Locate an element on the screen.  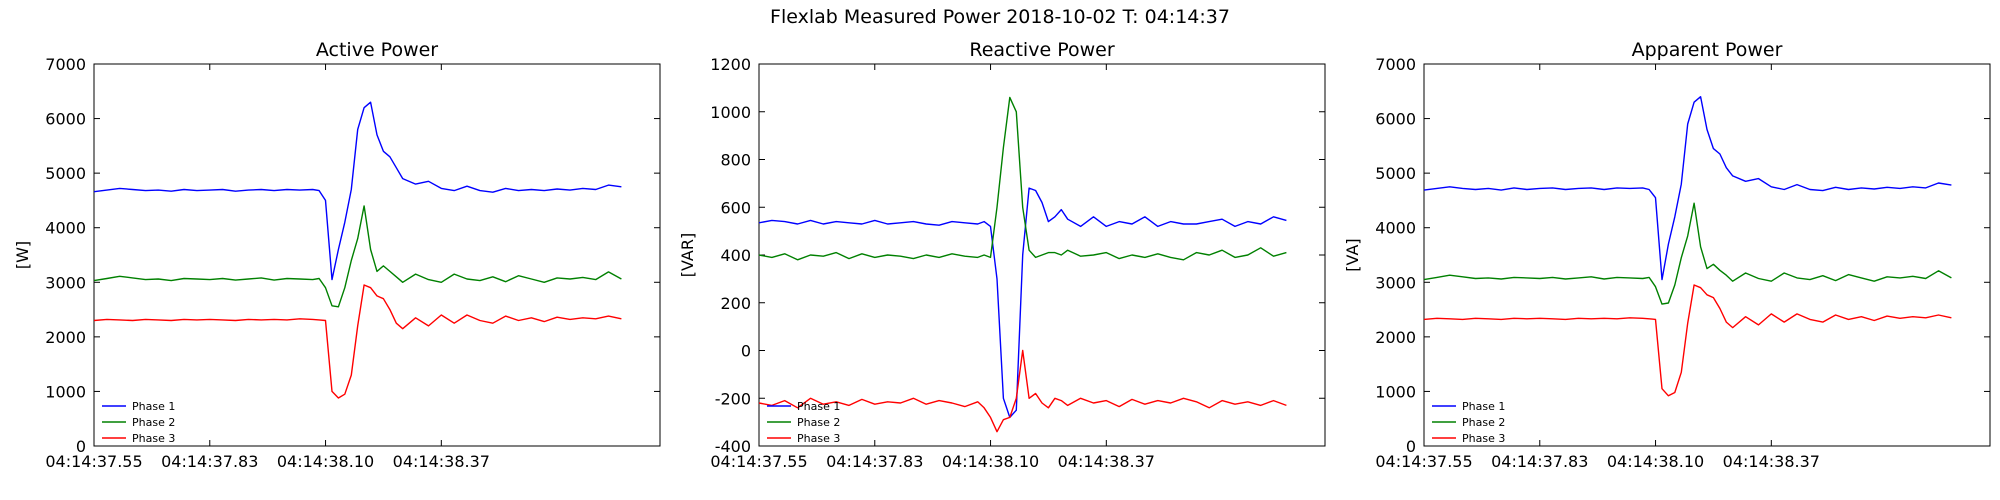
chart-1-title: Active Power is located at coordinates (377, 50).